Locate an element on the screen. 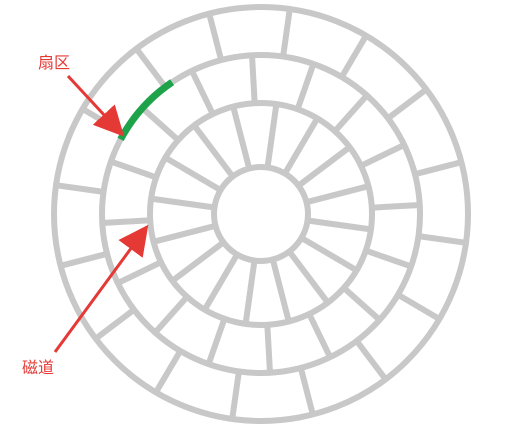  track-label: 磁道 is located at coordinates (38, 367).